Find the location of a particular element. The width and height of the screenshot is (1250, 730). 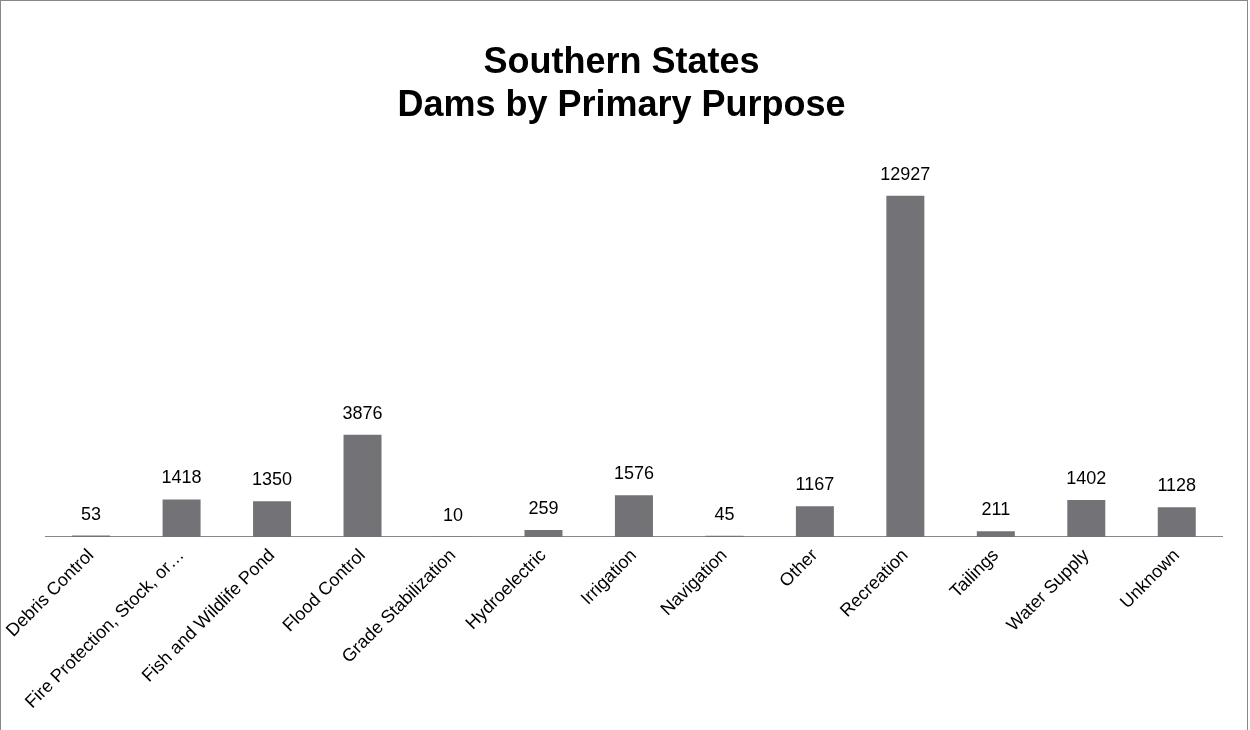

data-label: 1350 is located at coordinates (272, 479).